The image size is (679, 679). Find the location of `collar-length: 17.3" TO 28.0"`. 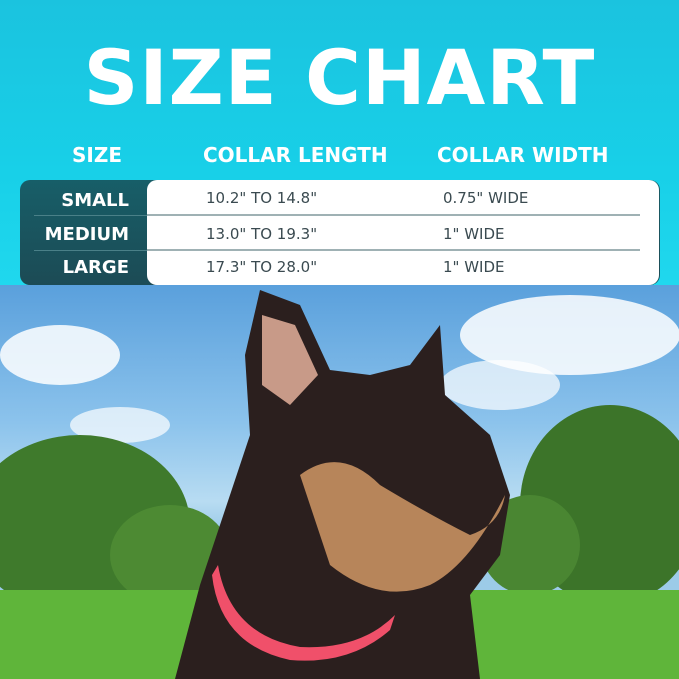

collar-length: 17.3" TO 28.0" is located at coordinates (262, 267).